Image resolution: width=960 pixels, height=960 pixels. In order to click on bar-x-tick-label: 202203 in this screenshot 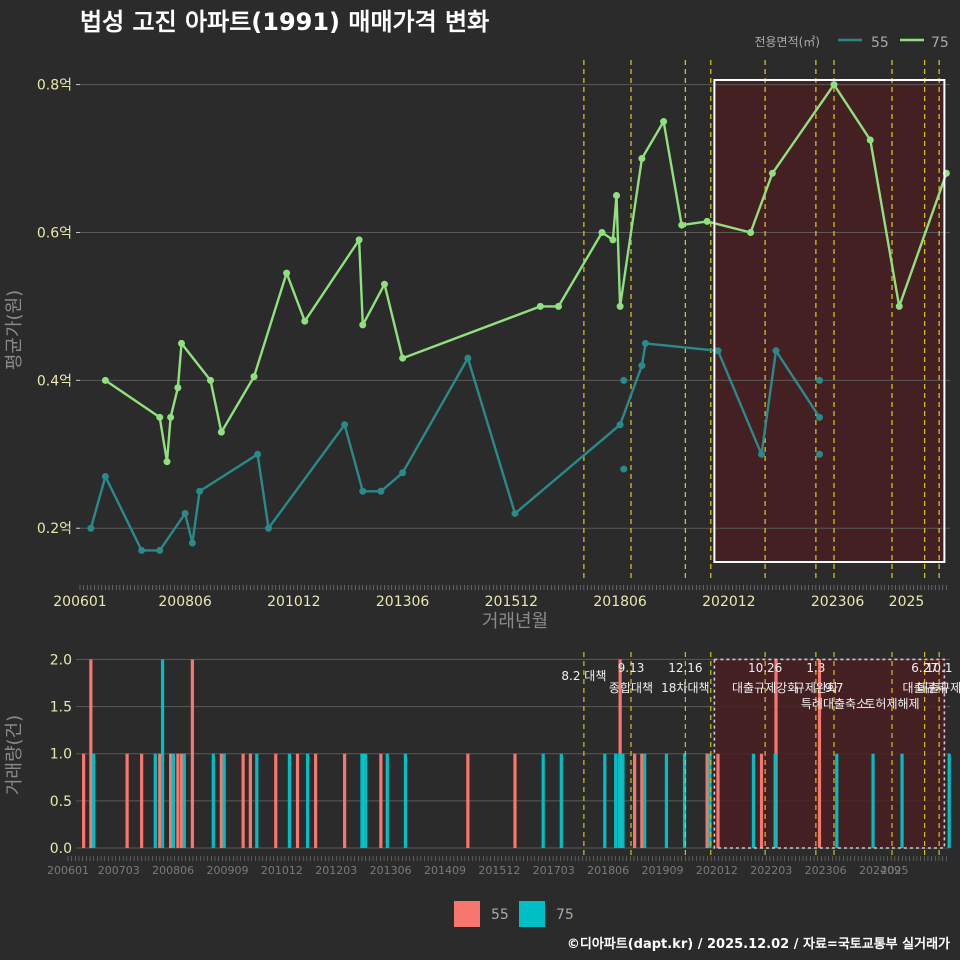, I will do `click(771, 870)`.